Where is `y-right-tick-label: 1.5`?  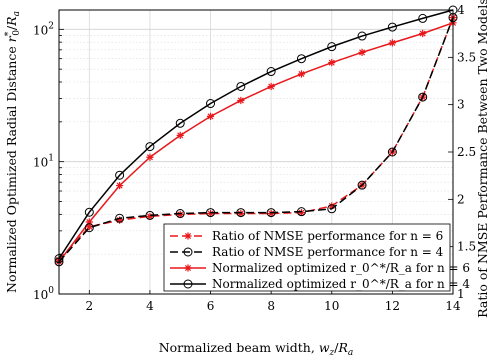 y-right-tick-label: 1.5 is located at coordinates (466, 247).